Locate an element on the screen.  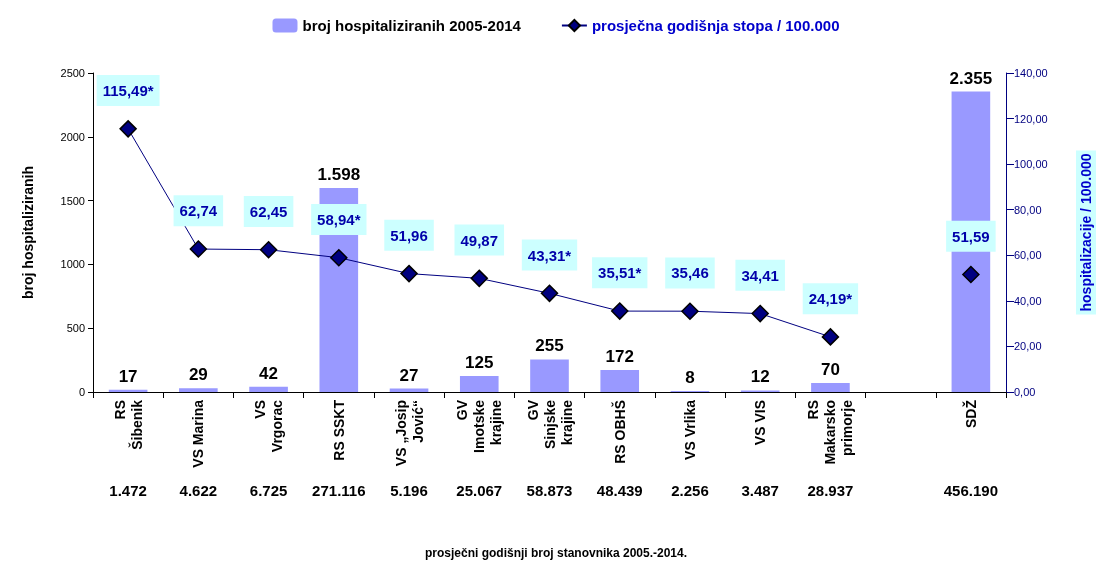
text: 271.116 is located at coordinates (339, 490).